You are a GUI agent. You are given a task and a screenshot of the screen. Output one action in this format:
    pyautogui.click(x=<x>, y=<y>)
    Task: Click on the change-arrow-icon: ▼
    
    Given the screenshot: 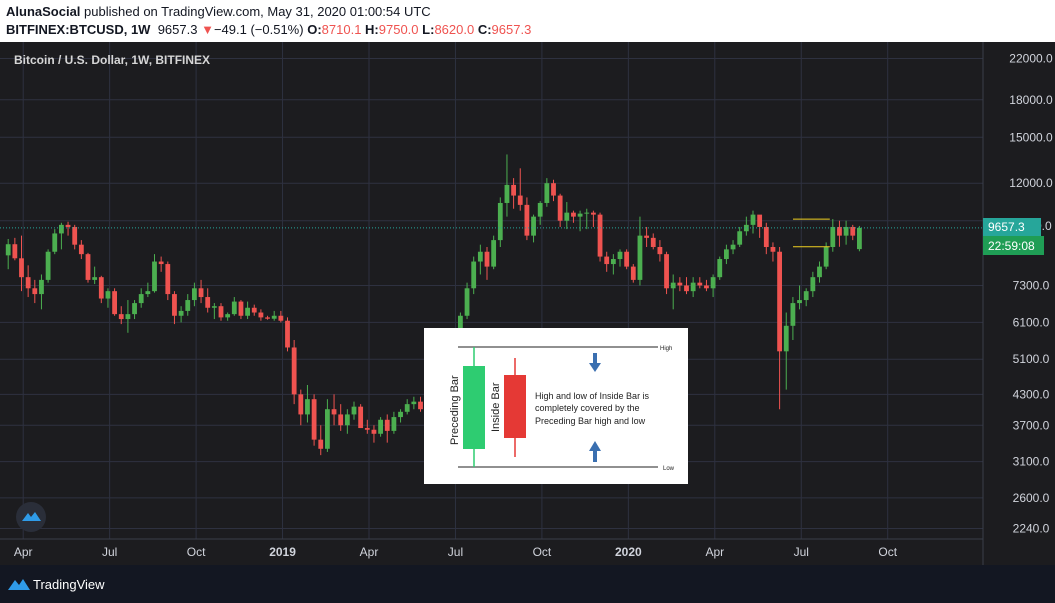 What is the action you would take?
    pyautogui.click(x=207, y=29)
    